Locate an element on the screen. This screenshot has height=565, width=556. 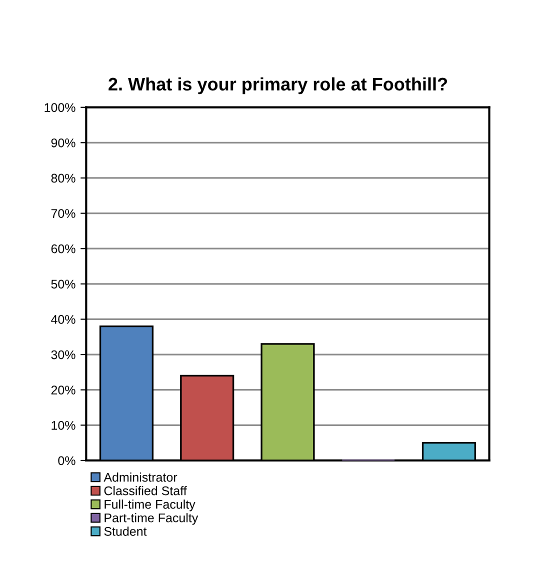
y-tick-label: 50% is located at coordinates (63, 284).